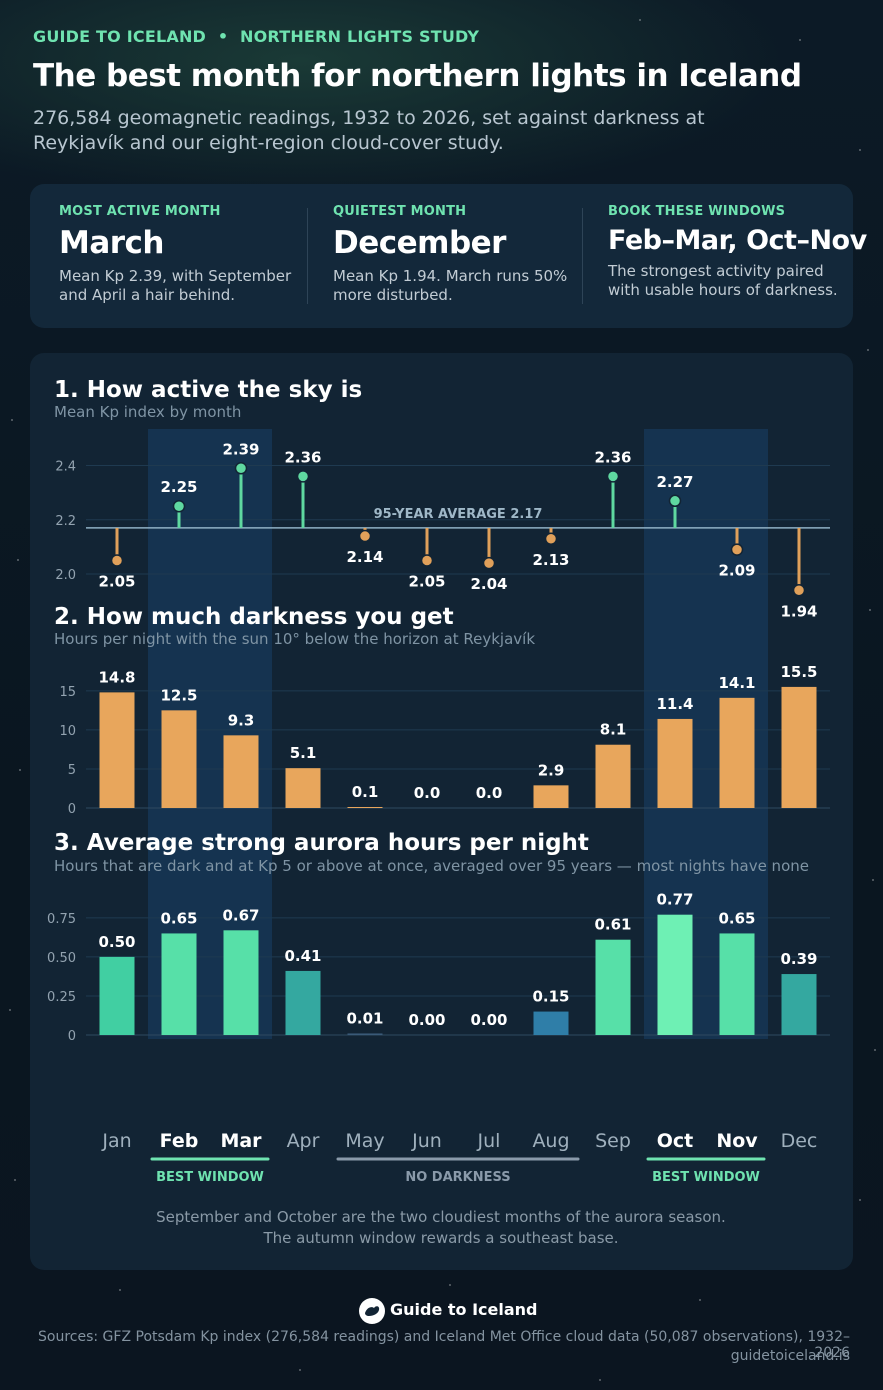  I want to click on data-label: 0.41, so click(302, 956).